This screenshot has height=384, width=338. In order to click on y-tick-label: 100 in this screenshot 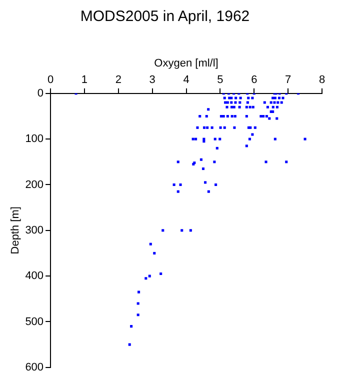, I will do `click(34, 139)`.